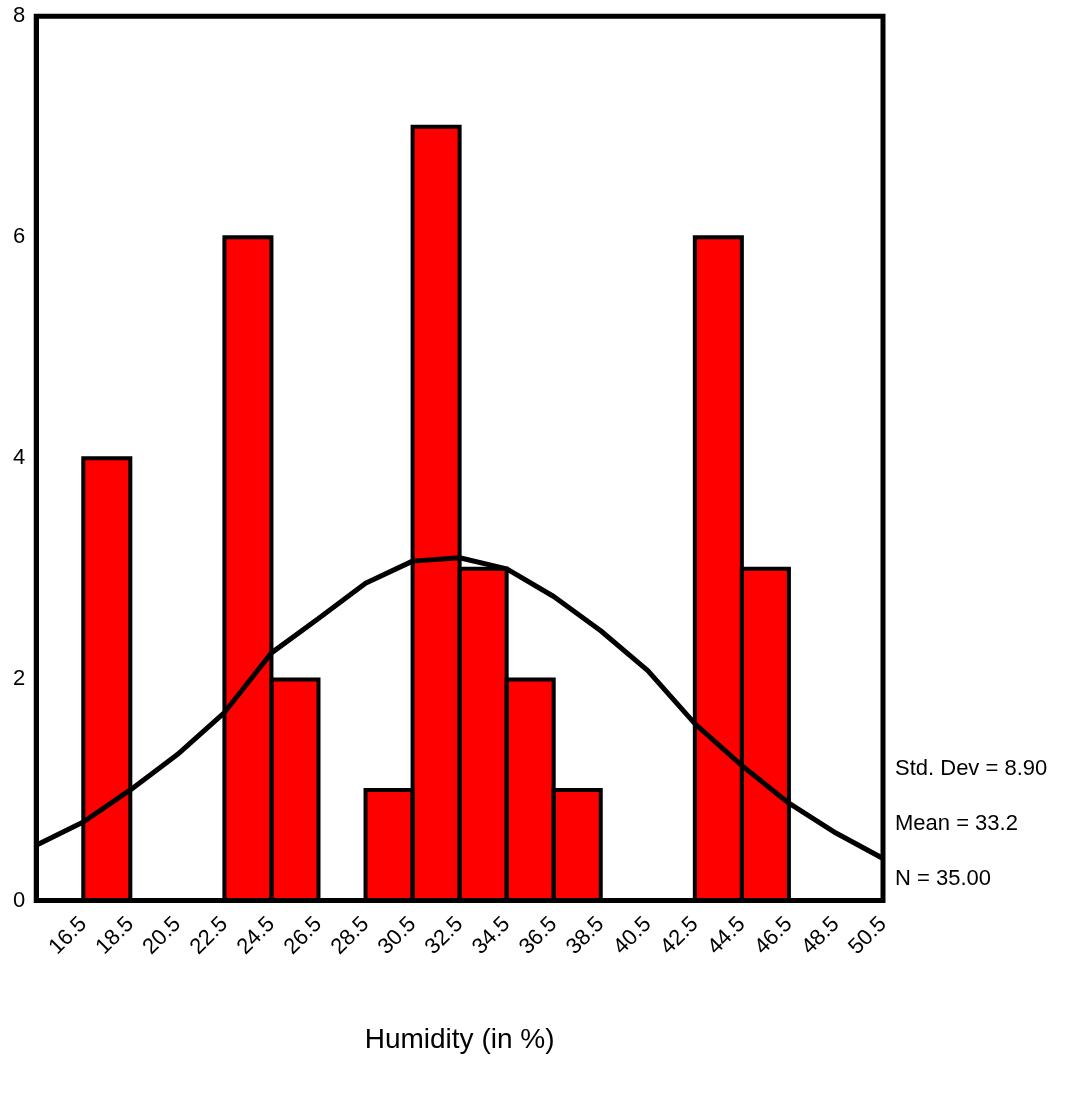 Image resolution: width=1073 pixels, height=1101 pixels. Describe the element at coordinates (19, 15) in the screenshot. I see `y-tick-label: 8` at that location.